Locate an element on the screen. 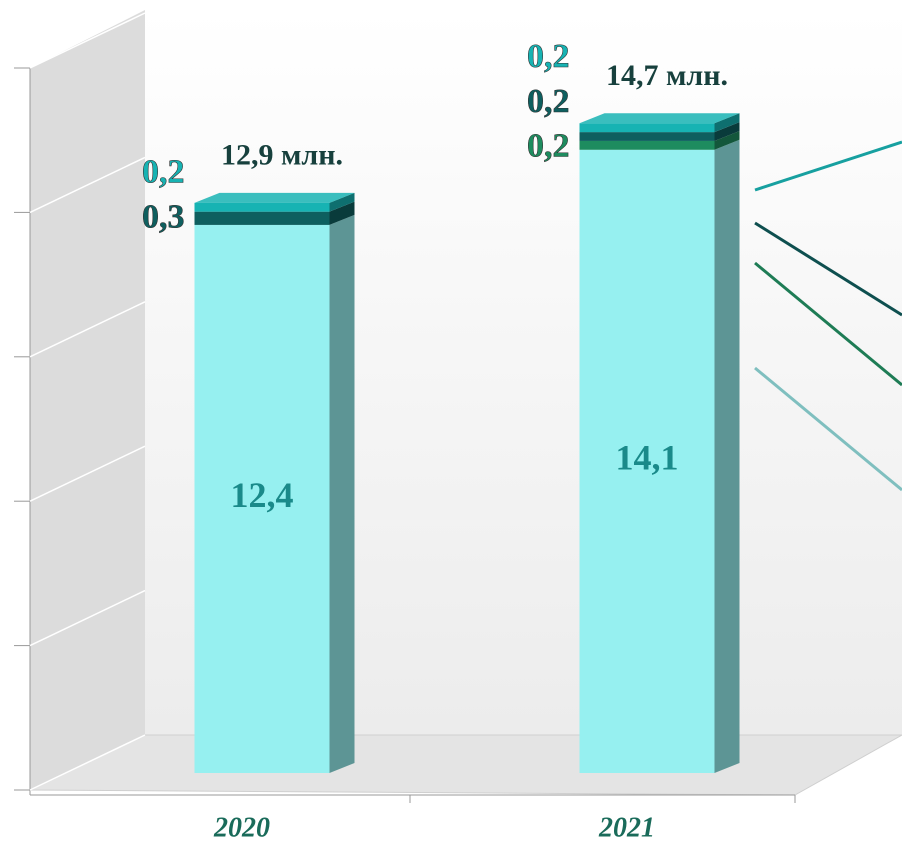 Image resolution: width=902 pixels, height=843 pixels. value-label: 14,1 is located at coordinates (647, 458).